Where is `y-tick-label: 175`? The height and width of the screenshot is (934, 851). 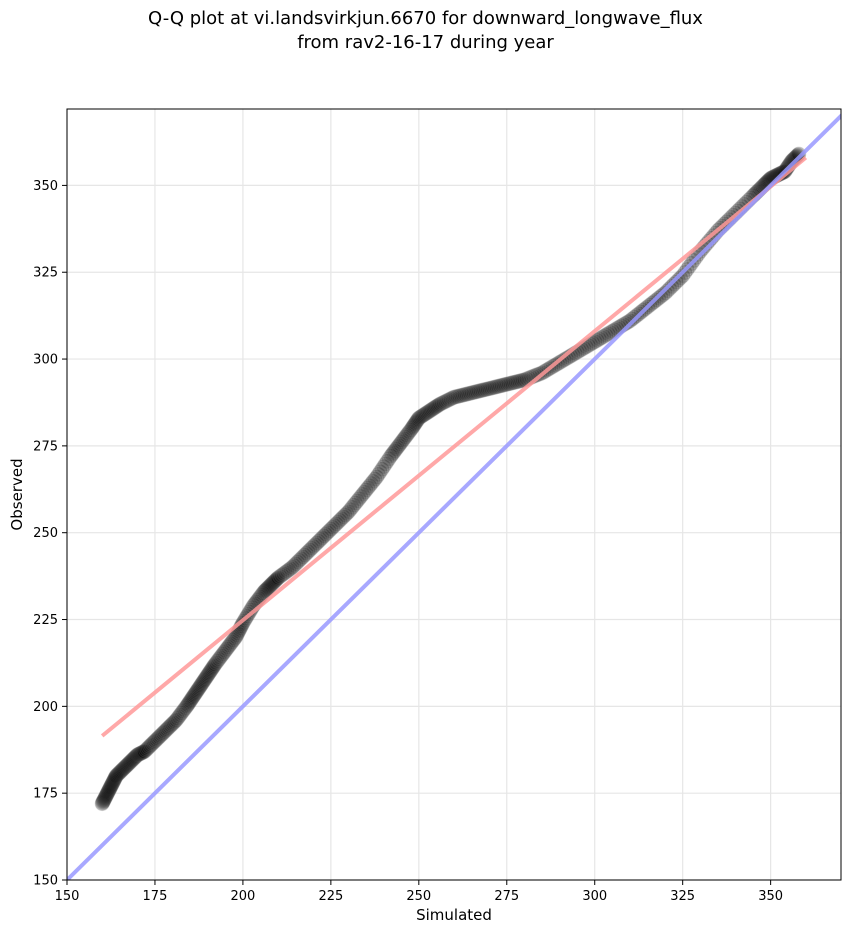
y-tick-label: 175 is located at coordinates (45, 794).